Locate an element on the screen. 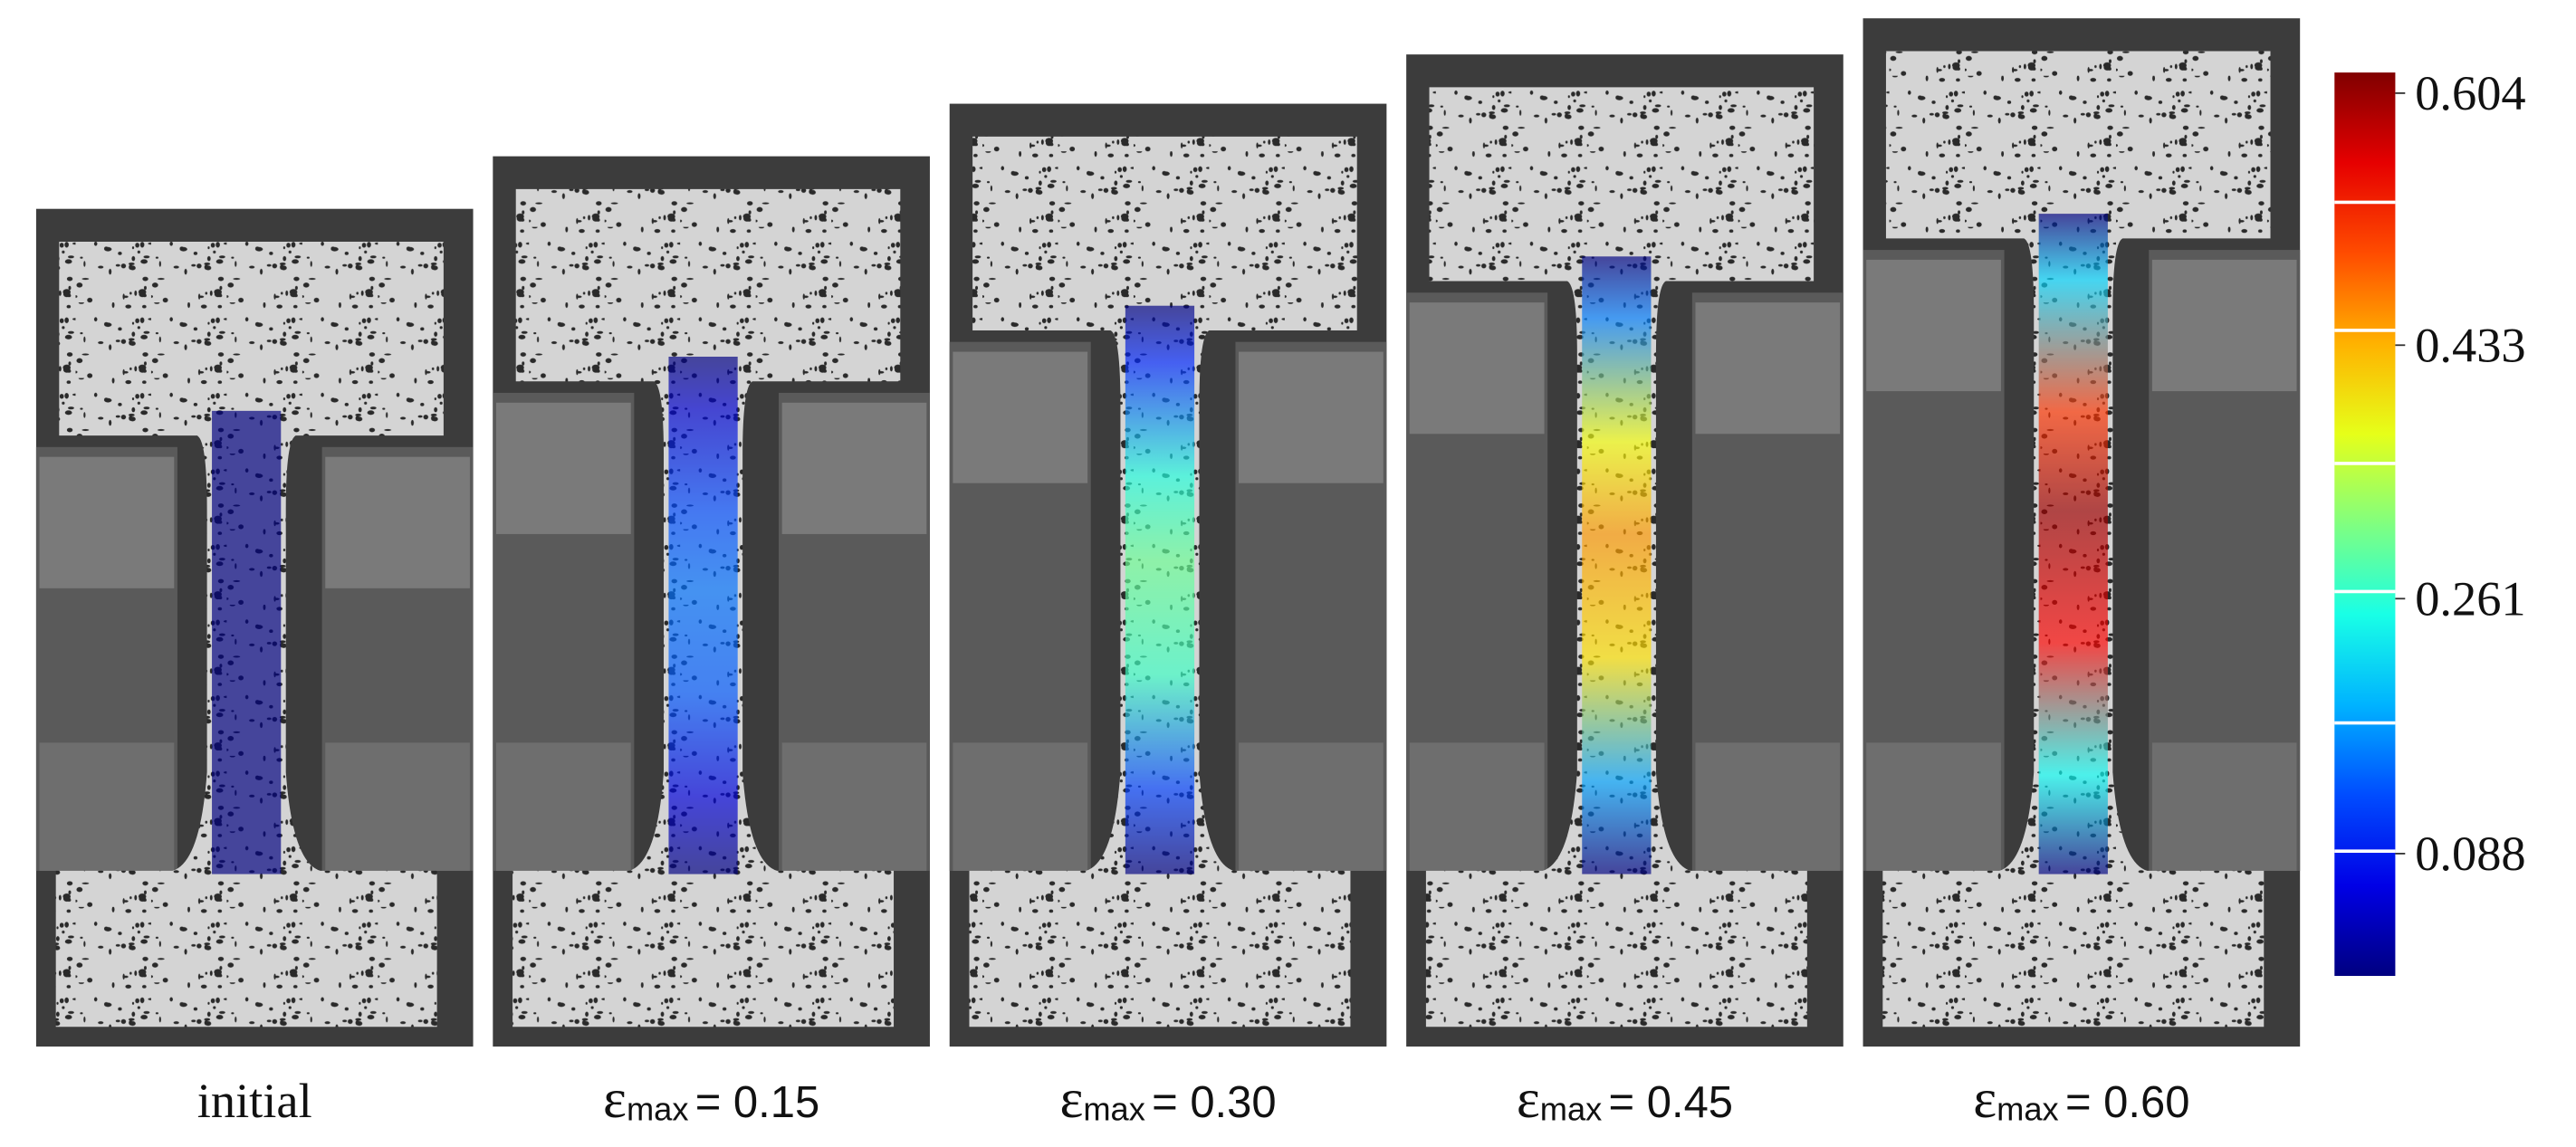  strain-value: = 0.45 is located at coordinates (1671, 1102).